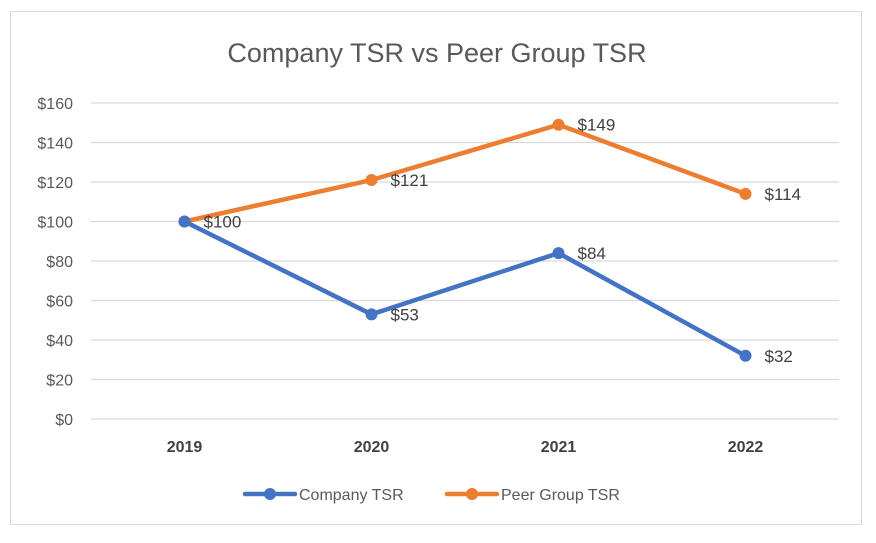  Describe the element at coordinates (465, 447) in the screenshot. I see `x-axis-ticks: 2019 2020 2021 2022` at that location.